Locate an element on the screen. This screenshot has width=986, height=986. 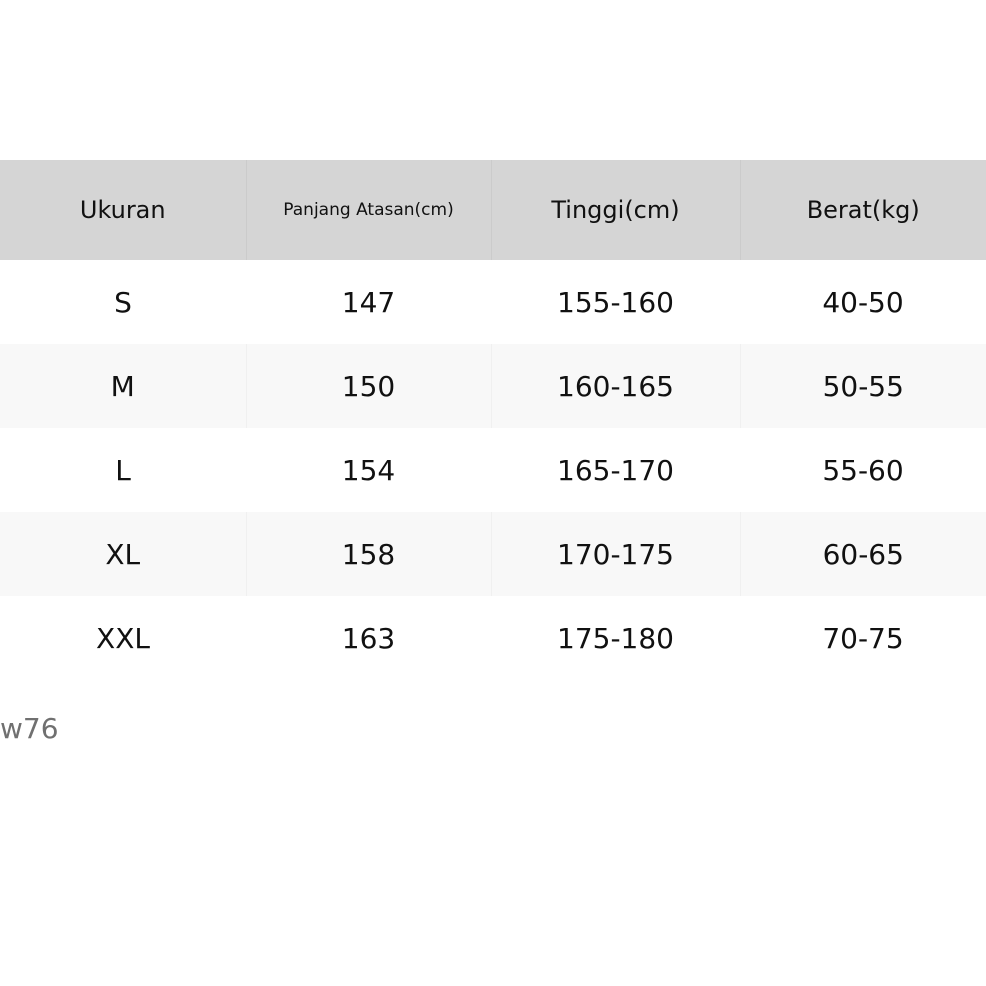
cell-size: M is located at coordinates (123, 386).